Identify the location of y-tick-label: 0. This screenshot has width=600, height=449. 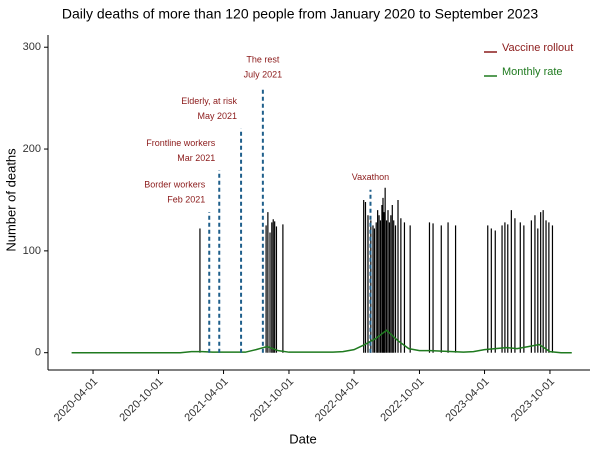
(38, 353).